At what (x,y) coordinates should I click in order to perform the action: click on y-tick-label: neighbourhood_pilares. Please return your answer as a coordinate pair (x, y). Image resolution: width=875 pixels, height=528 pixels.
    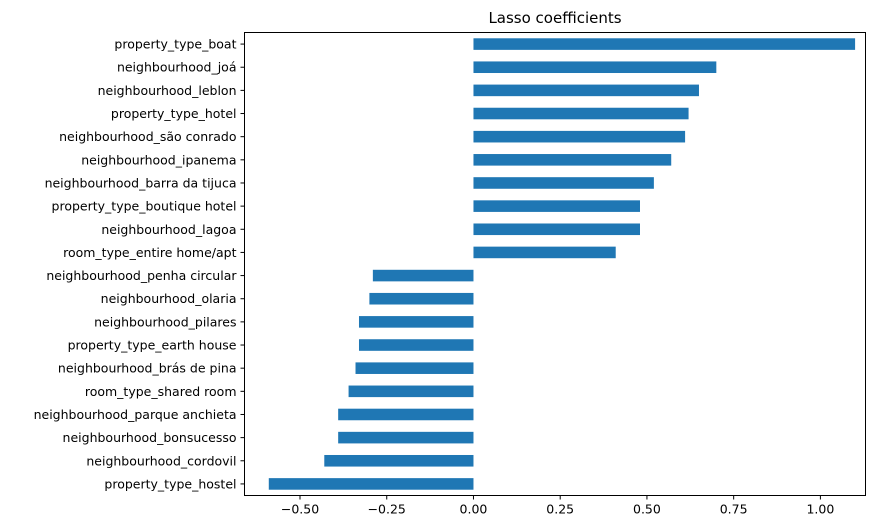
    Looking at the image, I should click on (165, 321).